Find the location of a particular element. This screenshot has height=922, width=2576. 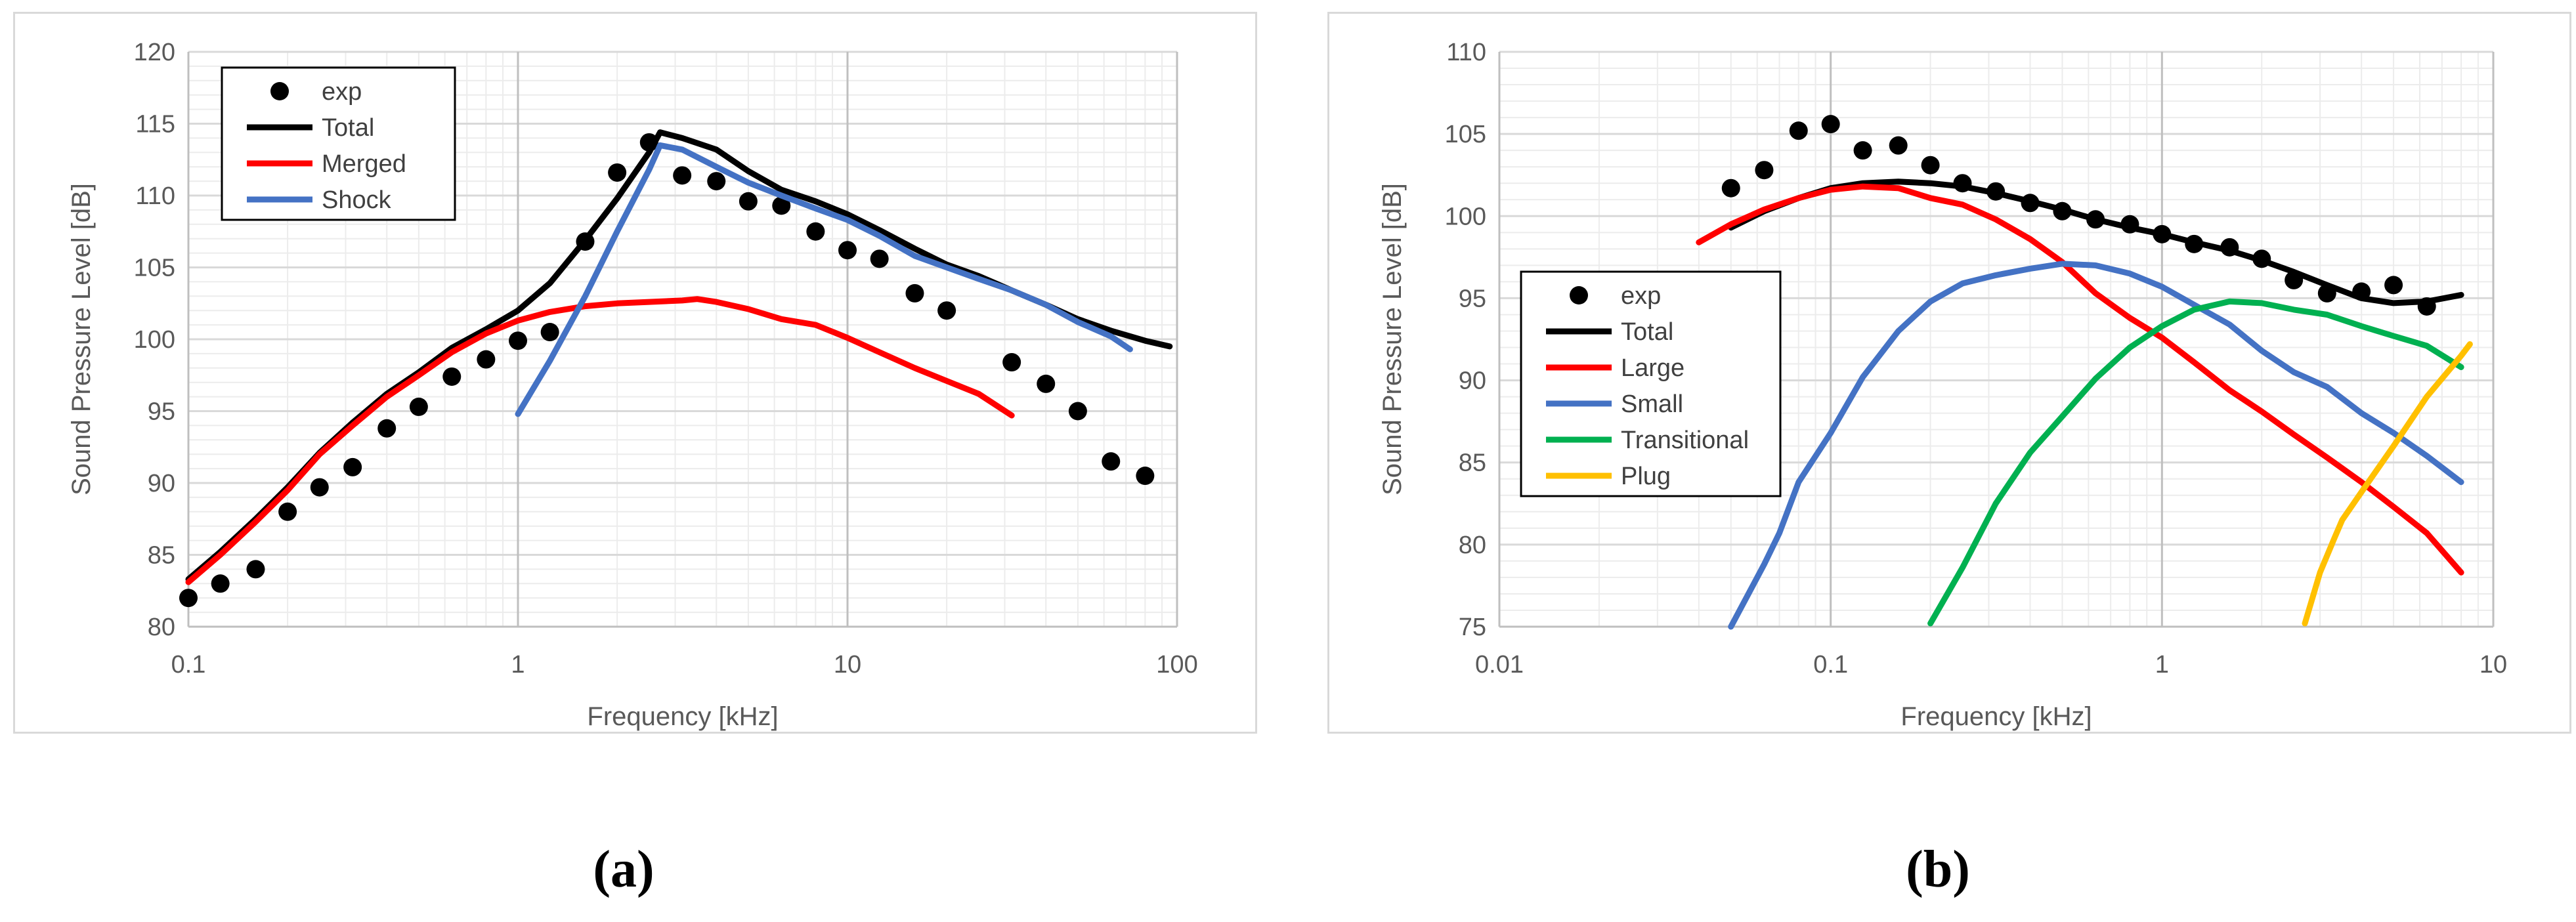

series-line-shock is located at coordinates (824, 279).